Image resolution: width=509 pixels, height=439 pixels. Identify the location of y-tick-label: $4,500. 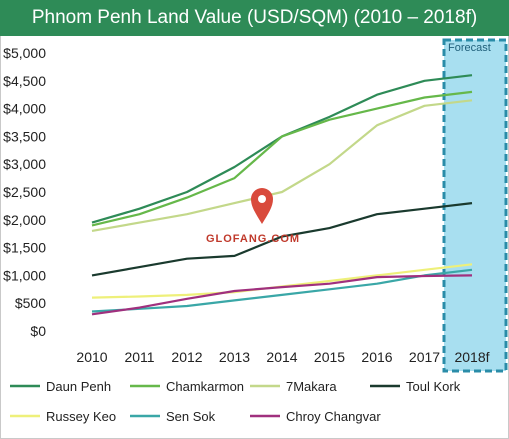
(24, 81).